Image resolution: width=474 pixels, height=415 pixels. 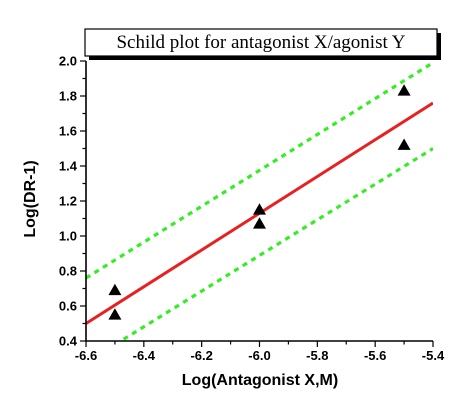 What do you see at coordinates (68, 306) in the screenshot?
I see `y-tick-label: 0.6` at bounding box center [68, 306].